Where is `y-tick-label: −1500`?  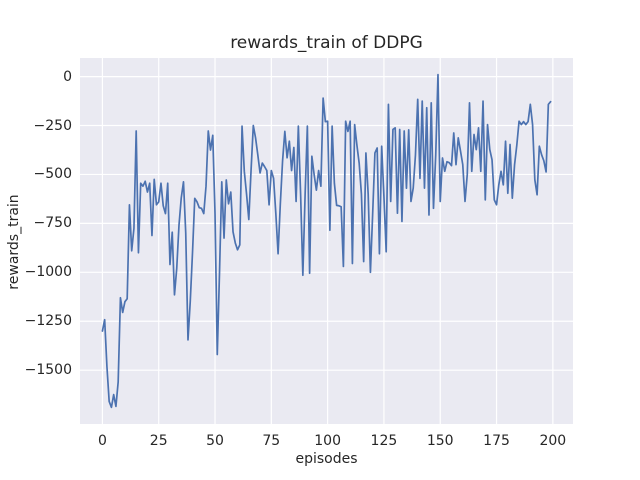
y-tick-label: −1500 is located at coordinates (48, 370).